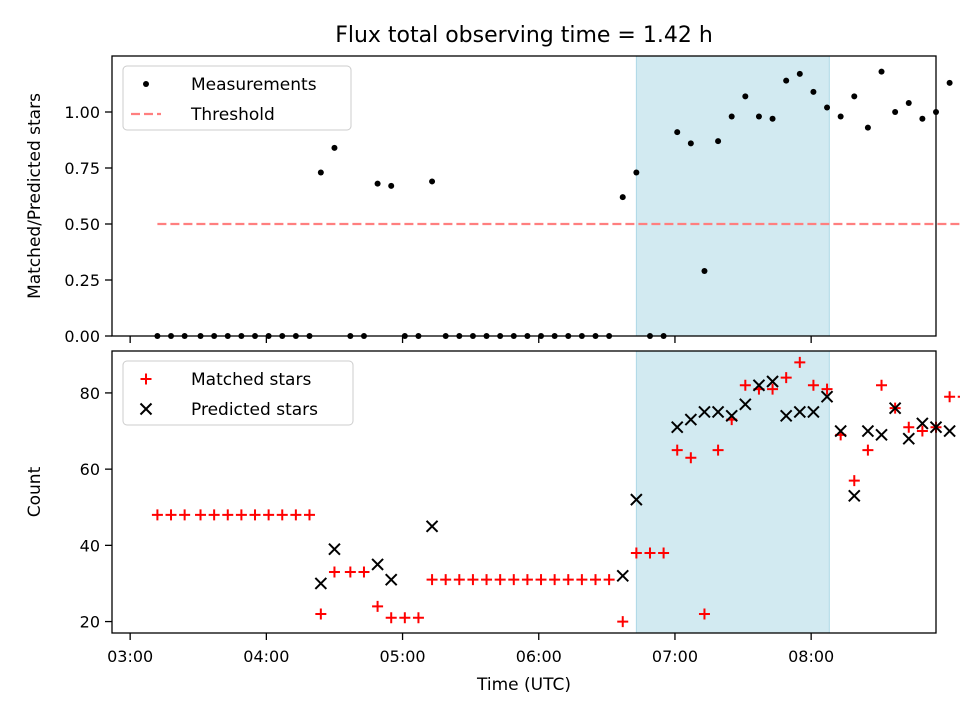  I want to click on y-tick-label: 1.00, so click(82, 112).